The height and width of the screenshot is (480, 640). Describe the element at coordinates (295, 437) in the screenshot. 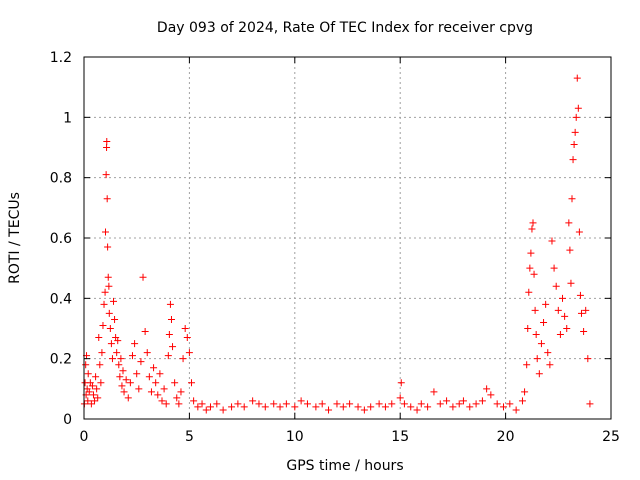

I see `x-tick-label: 10` at that location.